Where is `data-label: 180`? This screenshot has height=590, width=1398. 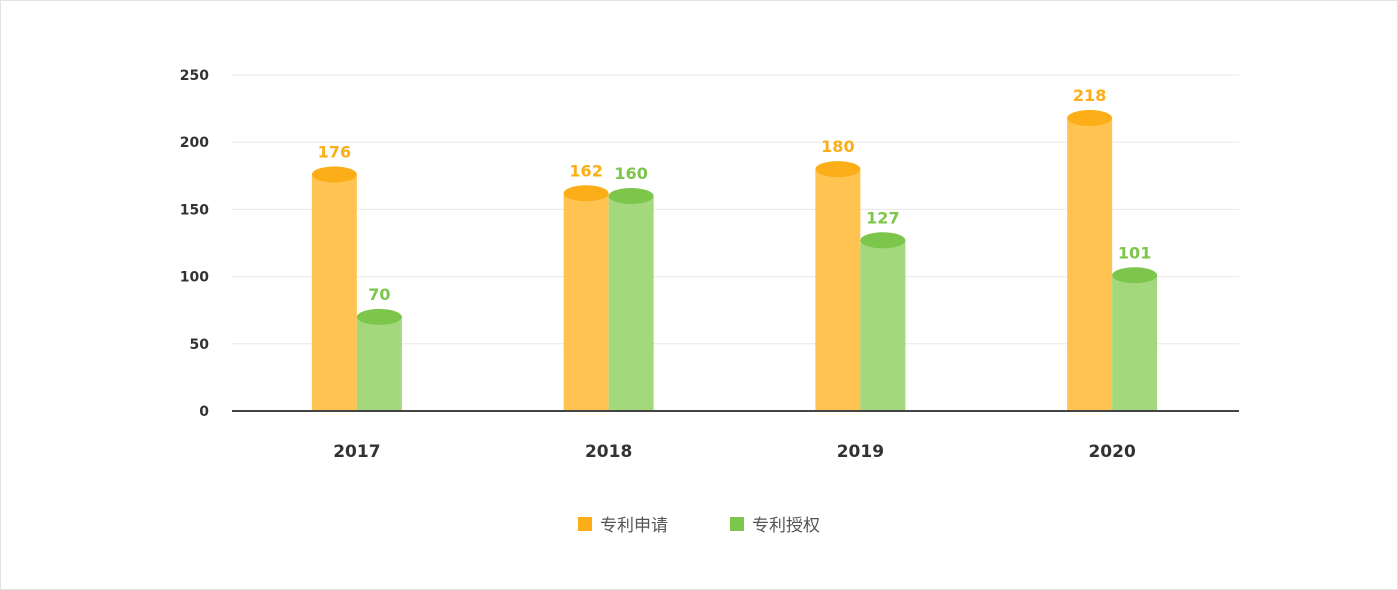
data-label: 180 is located at coordinates (837, 146).